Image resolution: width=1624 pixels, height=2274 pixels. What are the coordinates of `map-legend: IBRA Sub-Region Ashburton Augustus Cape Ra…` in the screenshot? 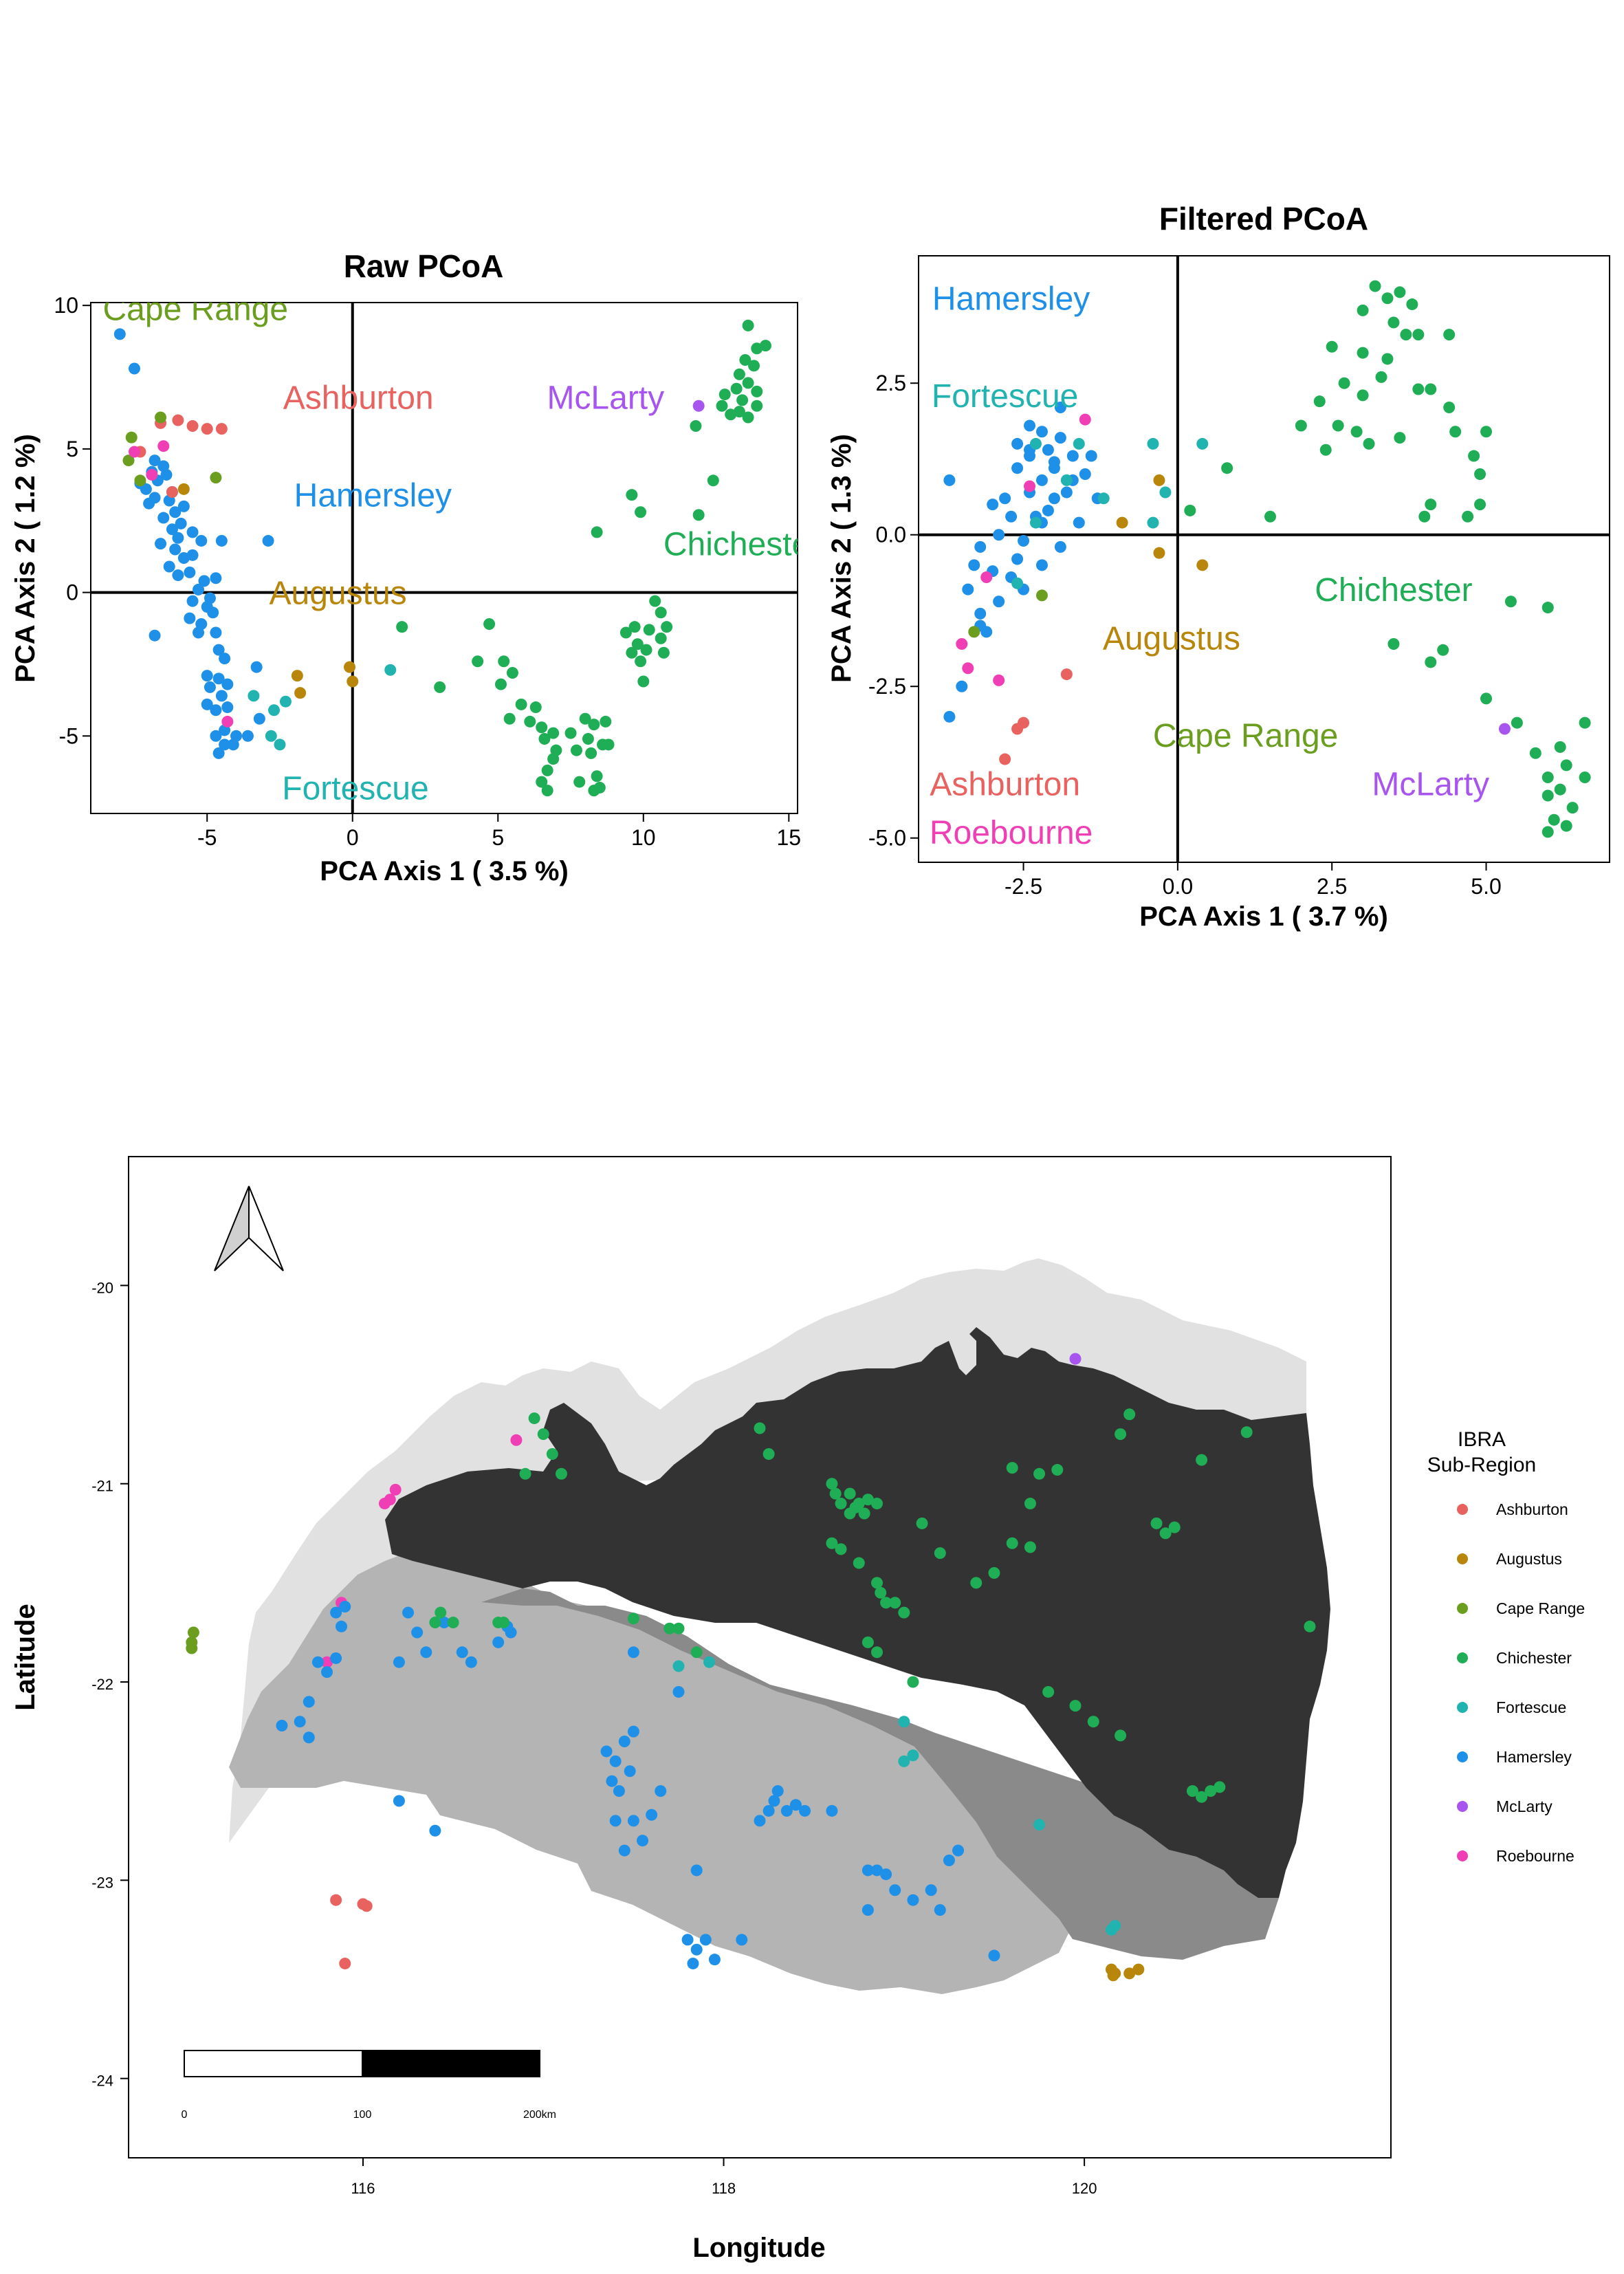 It's located at (1506, 1646).